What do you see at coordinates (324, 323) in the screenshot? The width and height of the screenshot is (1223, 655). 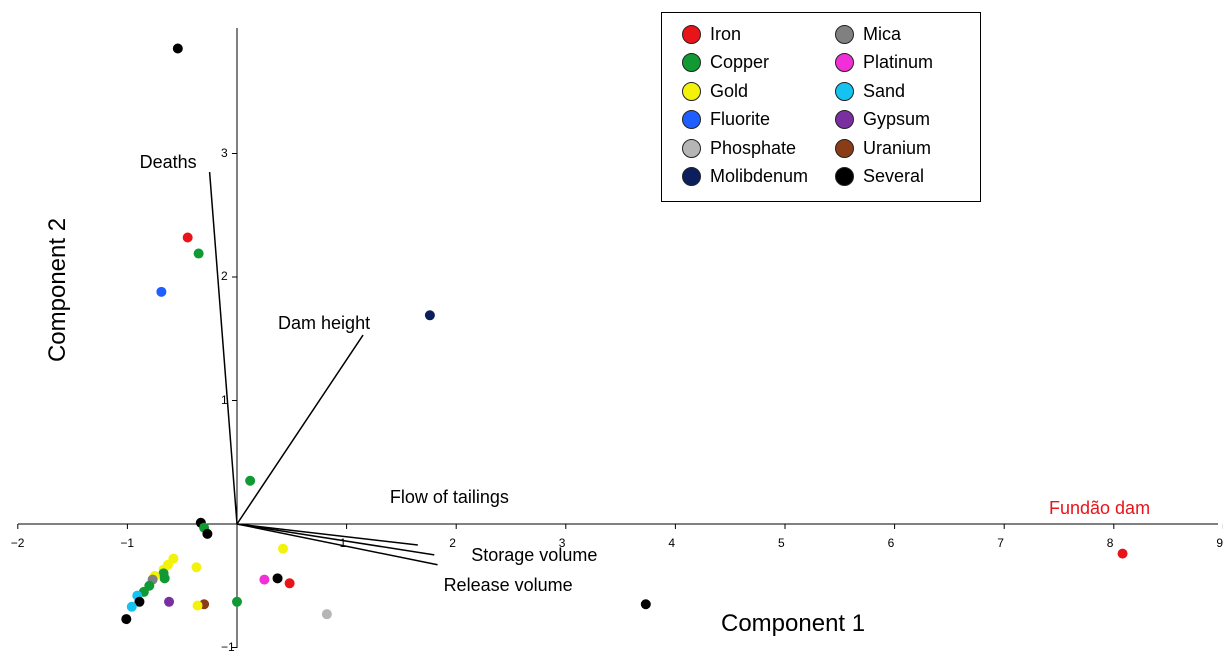 I see `vector-label-dam-height: Dam height` at bounding box center [324, 323].